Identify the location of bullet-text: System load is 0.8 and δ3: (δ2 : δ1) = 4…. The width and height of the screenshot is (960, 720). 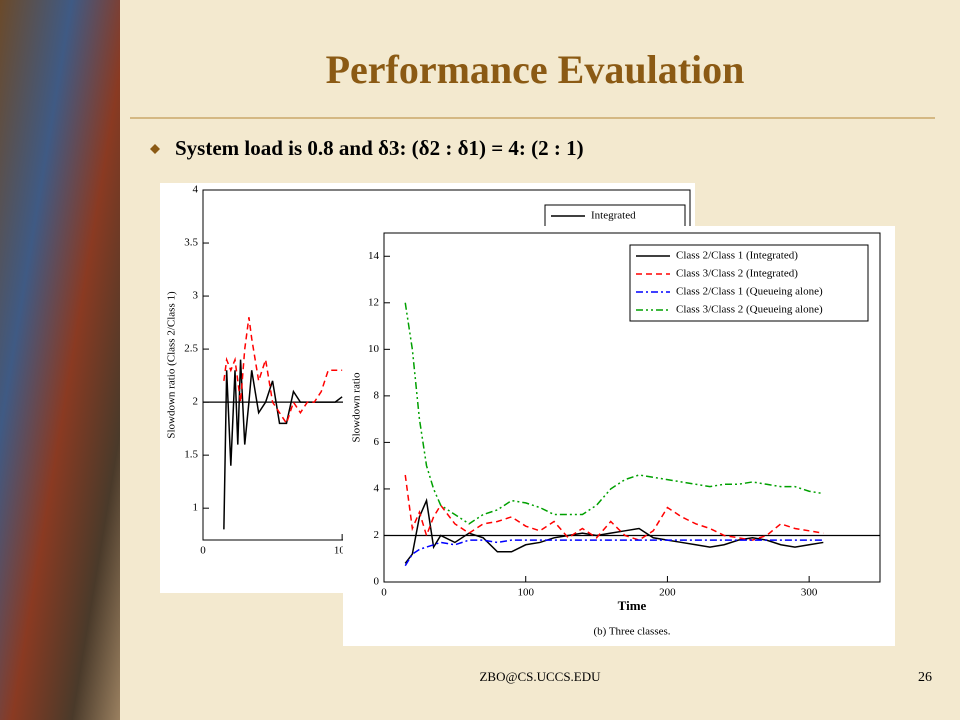
(379, 148).